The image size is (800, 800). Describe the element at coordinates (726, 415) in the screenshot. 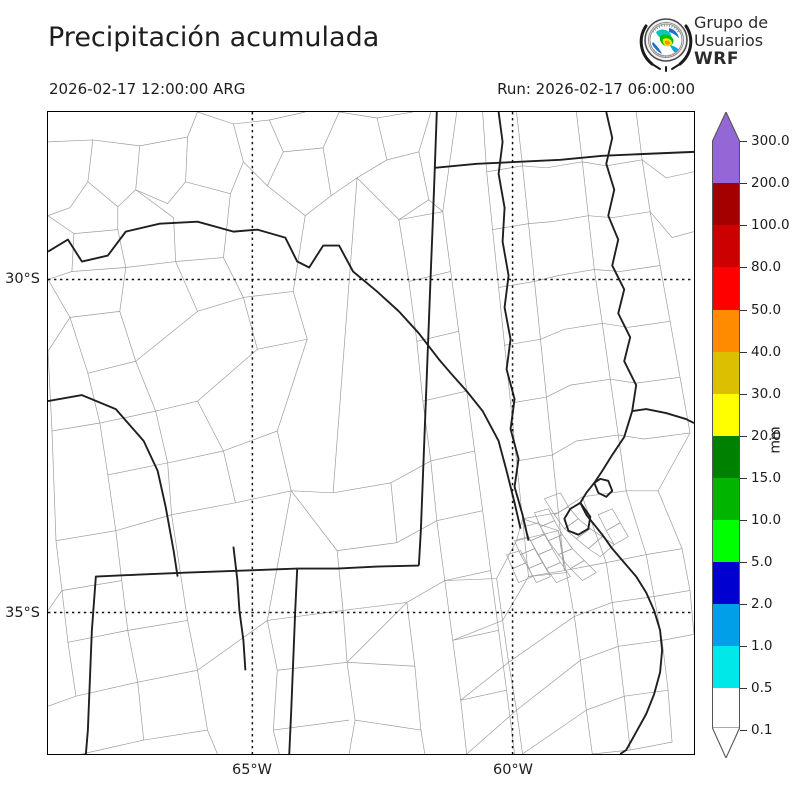

I see `colorbar-segment-20.0-30.0` at that location.